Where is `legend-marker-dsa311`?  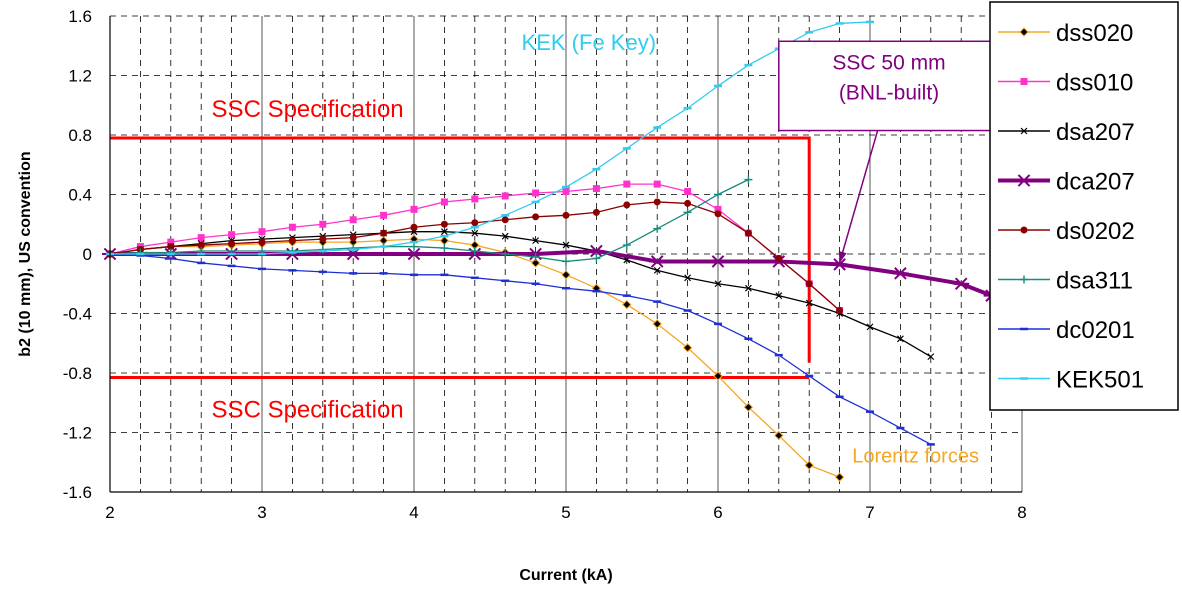 legend-marker-dsa311 is located at coordinates (1024, 279).